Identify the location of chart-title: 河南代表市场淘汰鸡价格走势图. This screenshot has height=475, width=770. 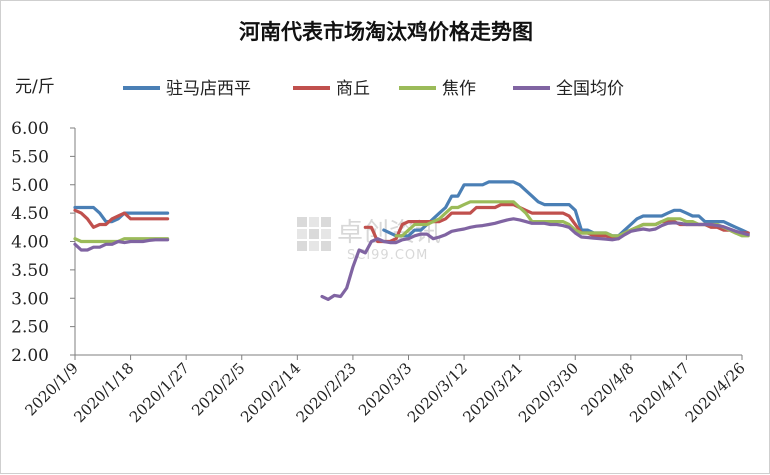
(386, 31).